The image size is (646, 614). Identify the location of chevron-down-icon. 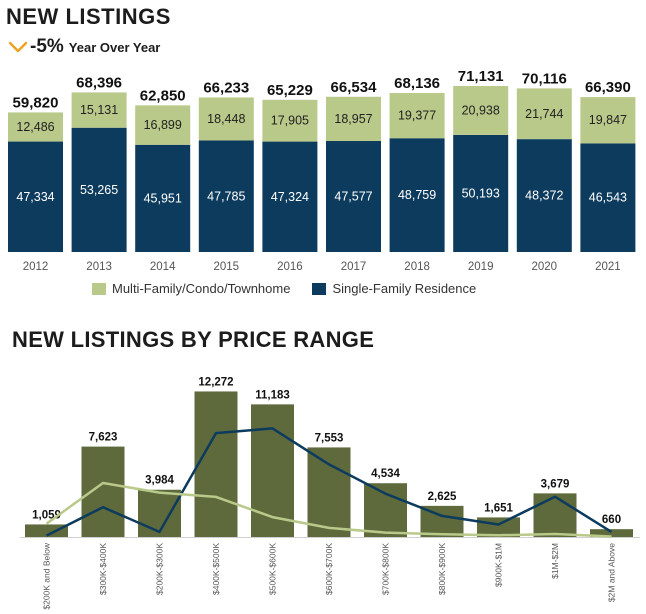
(18, 47).